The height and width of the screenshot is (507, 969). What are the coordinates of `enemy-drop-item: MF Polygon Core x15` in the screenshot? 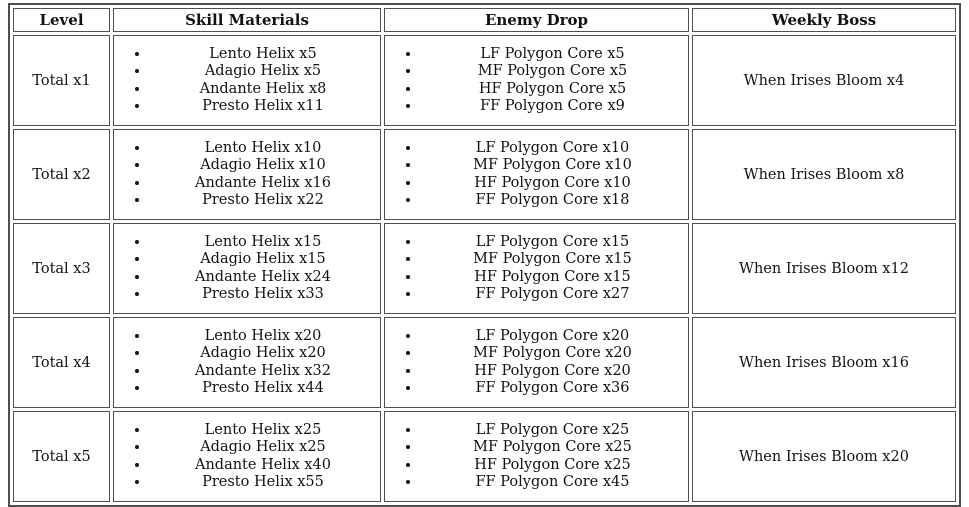 It's located at (552, 260).